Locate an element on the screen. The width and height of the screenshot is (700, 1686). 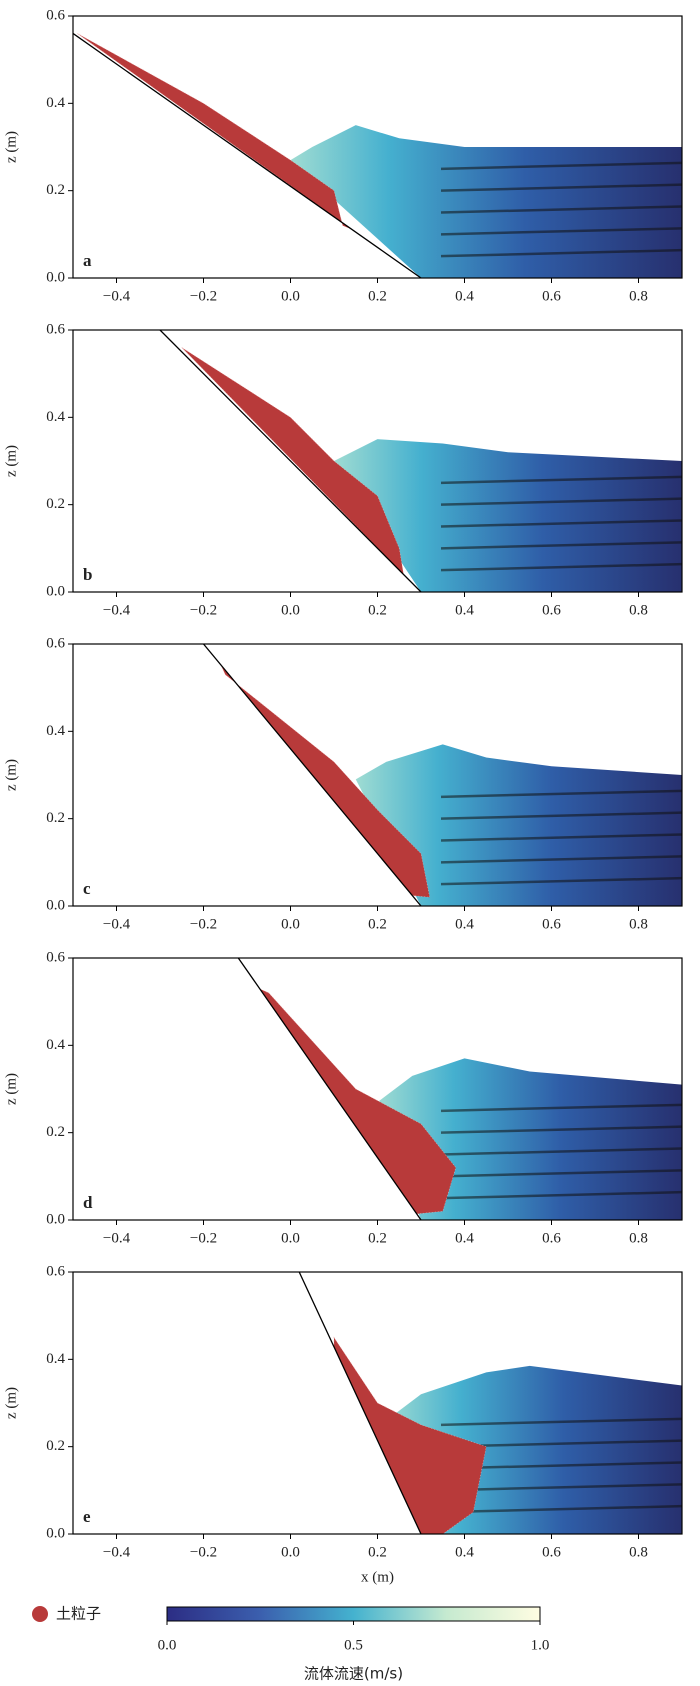
panel-label: a is located at coordinates (87, 260).